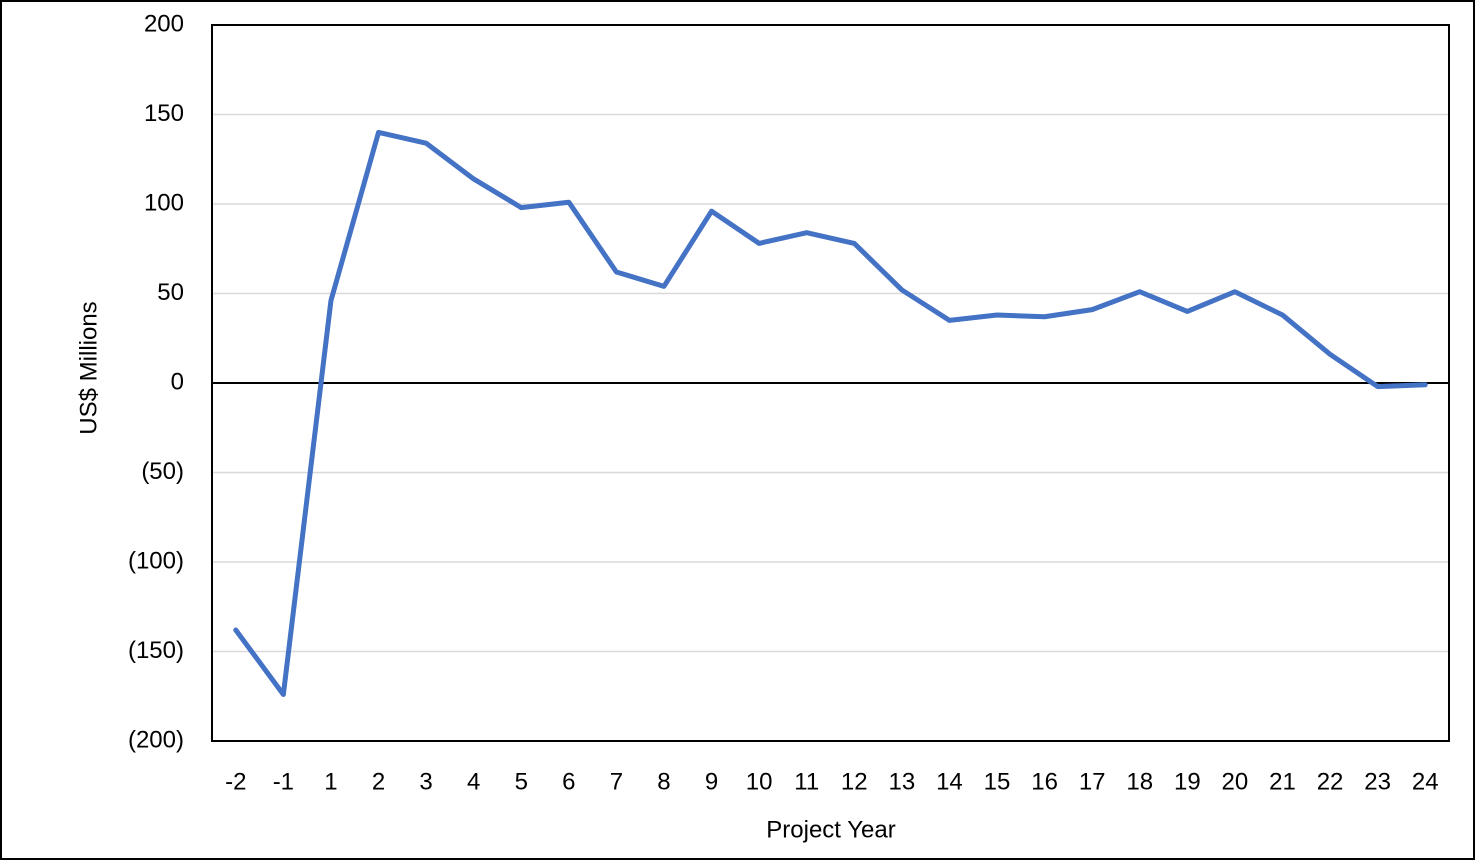  Describe the element at coordinates (711, 781) in the screenshot. I see `x-tick-label: 9` at that location.